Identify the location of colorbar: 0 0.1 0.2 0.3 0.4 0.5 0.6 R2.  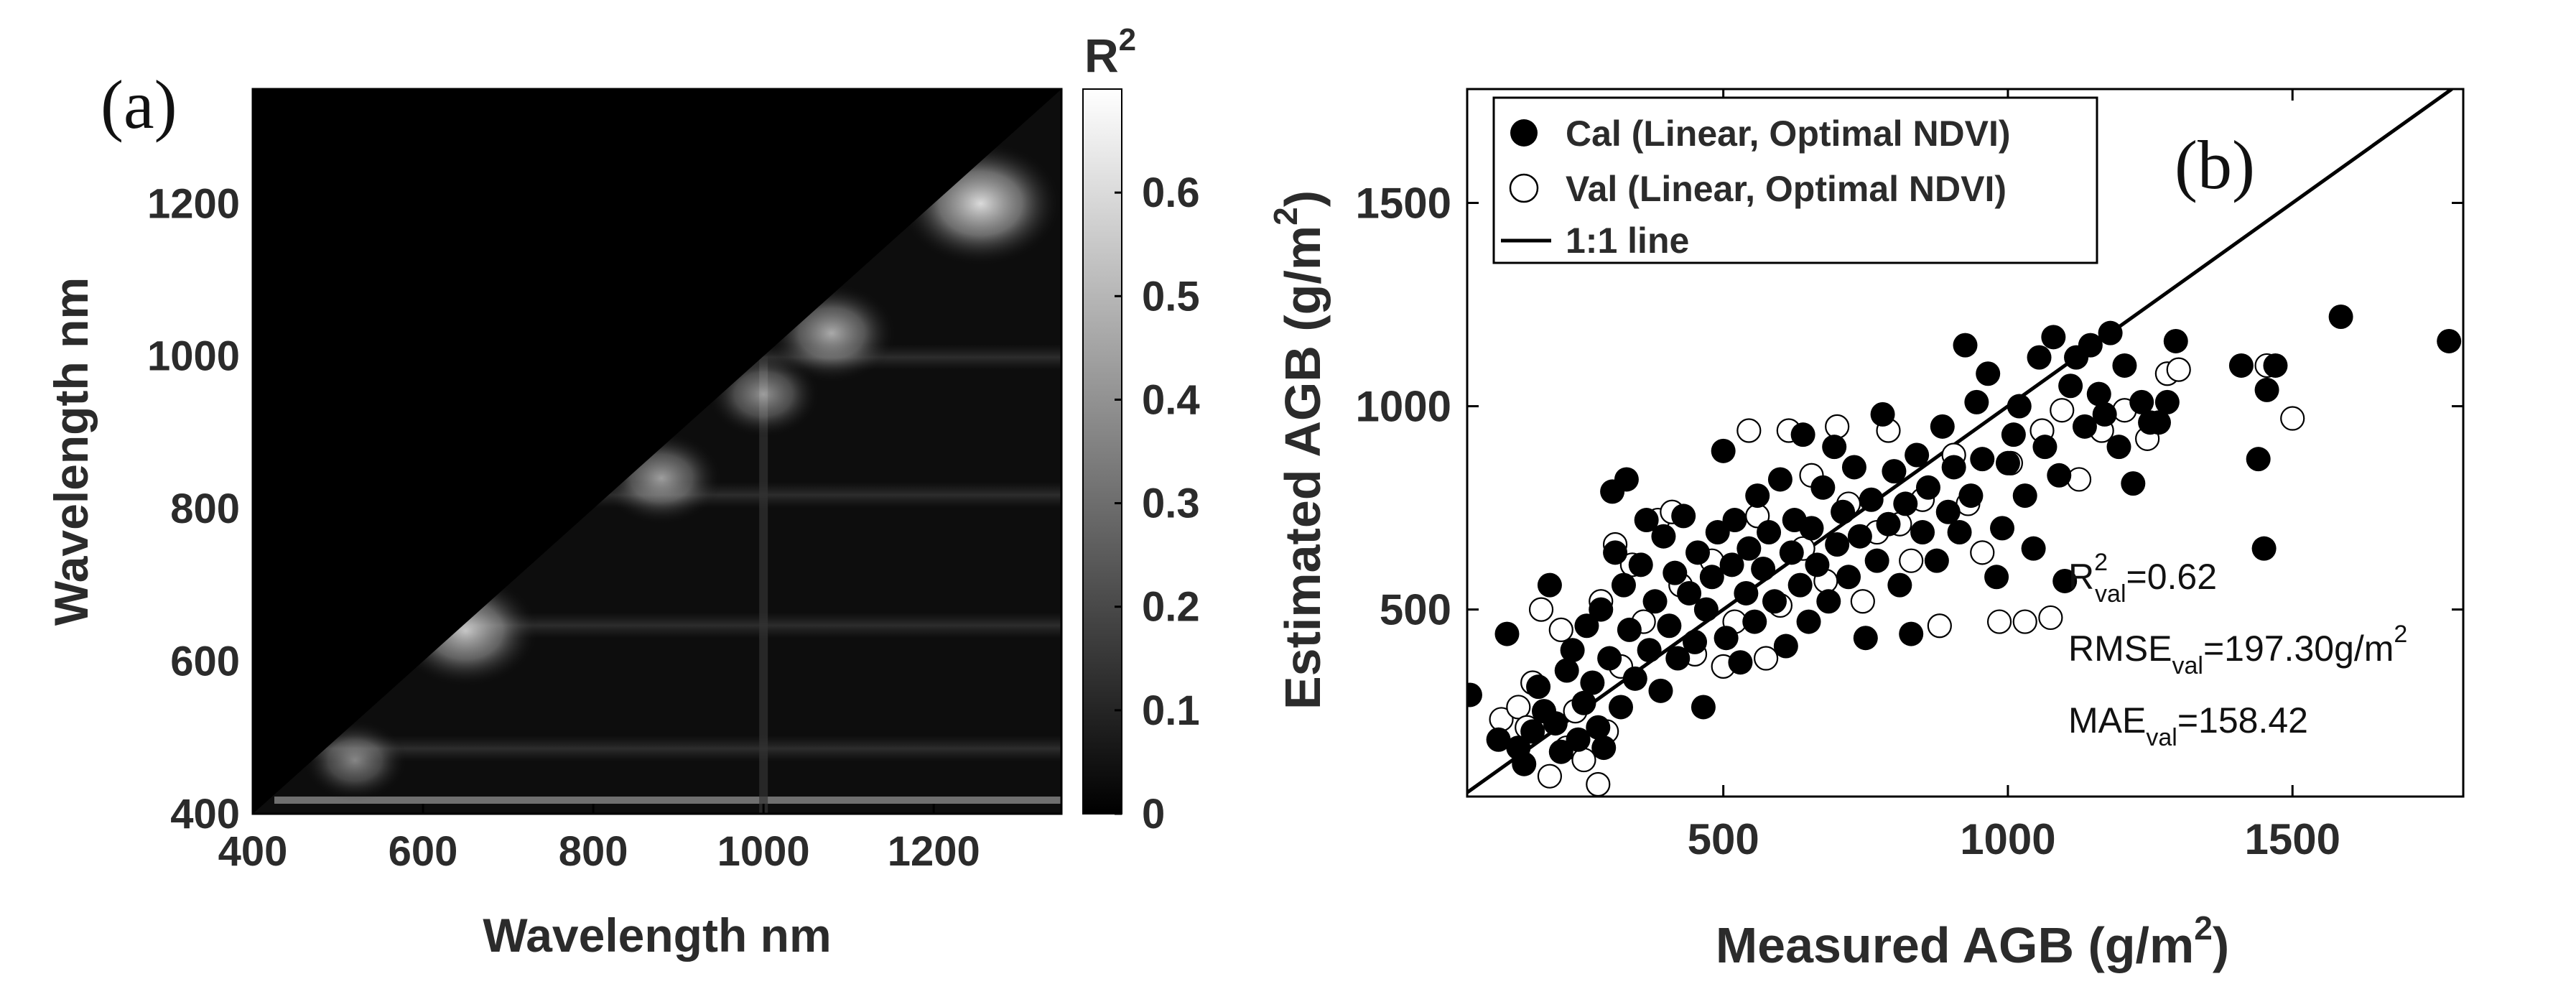
(1141, 429).